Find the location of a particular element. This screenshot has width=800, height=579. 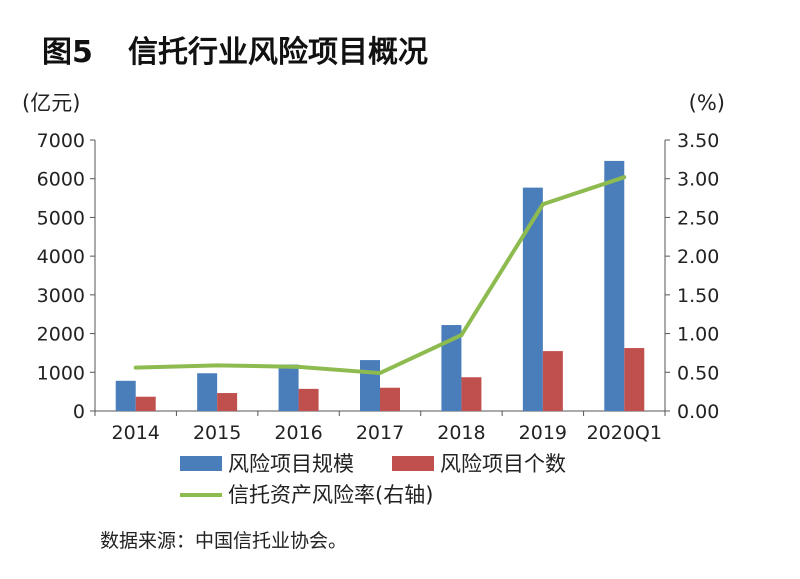

figure-label: 图5 is located at coordinates (67, 52).